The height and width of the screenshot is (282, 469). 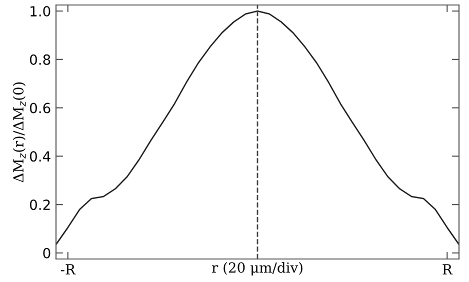 I want to click on x-tick-label: R, so click(x=447, y=269).